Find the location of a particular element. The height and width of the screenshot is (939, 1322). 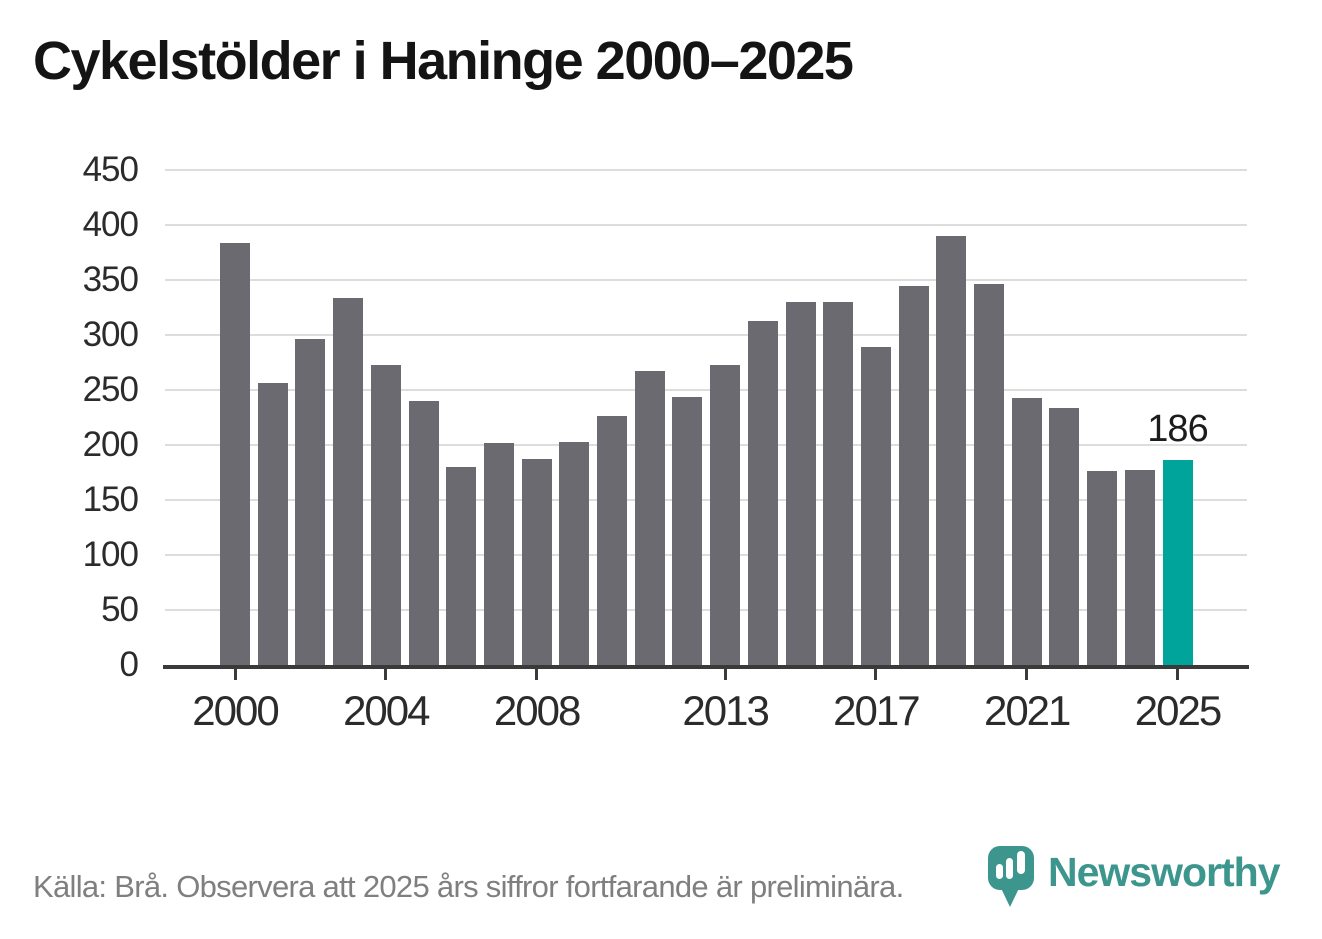

bar-2016 is located at coordinates (838, 483).